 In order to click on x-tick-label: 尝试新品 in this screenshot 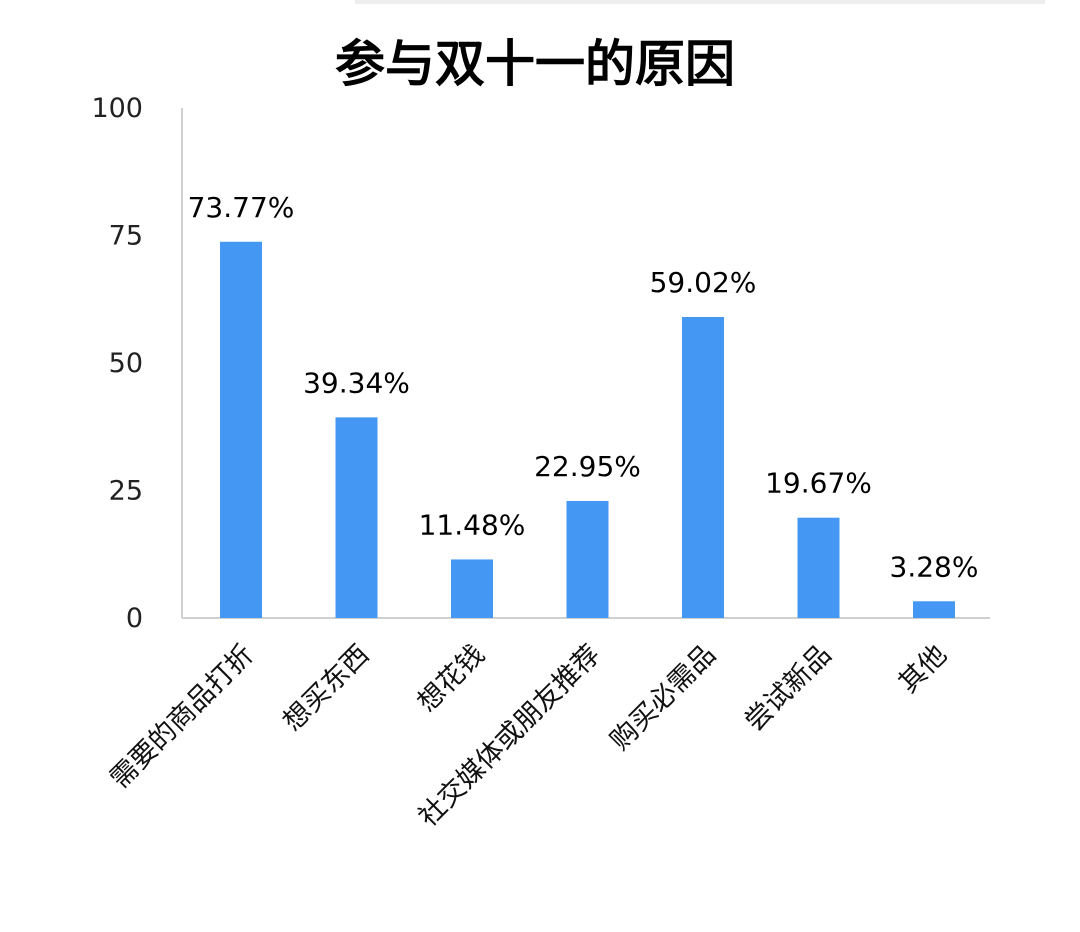, I will do `click(788, 688)`.